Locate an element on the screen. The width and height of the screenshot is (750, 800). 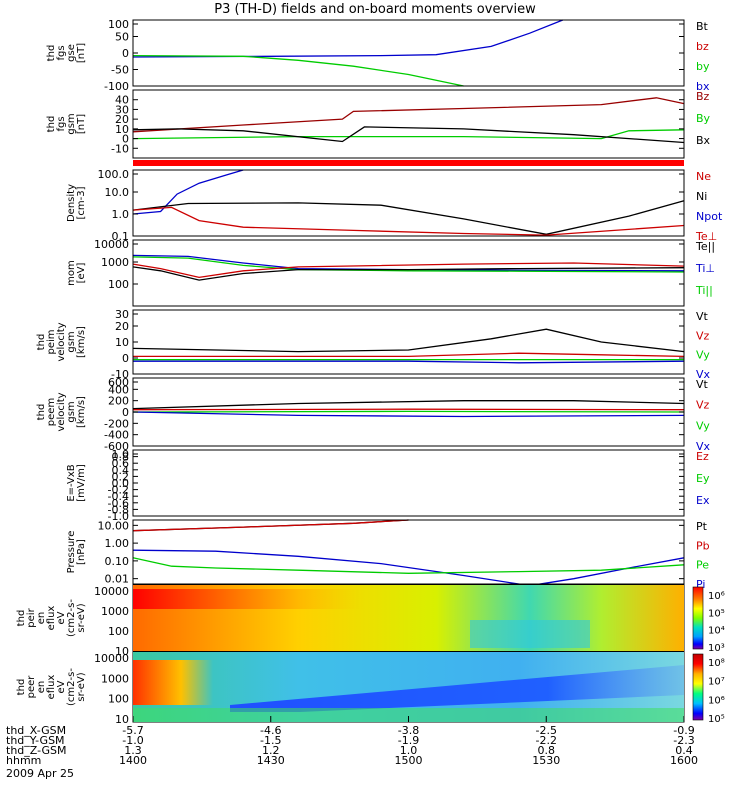
legend-Pb: Pb is located at coordinates (703, 545).